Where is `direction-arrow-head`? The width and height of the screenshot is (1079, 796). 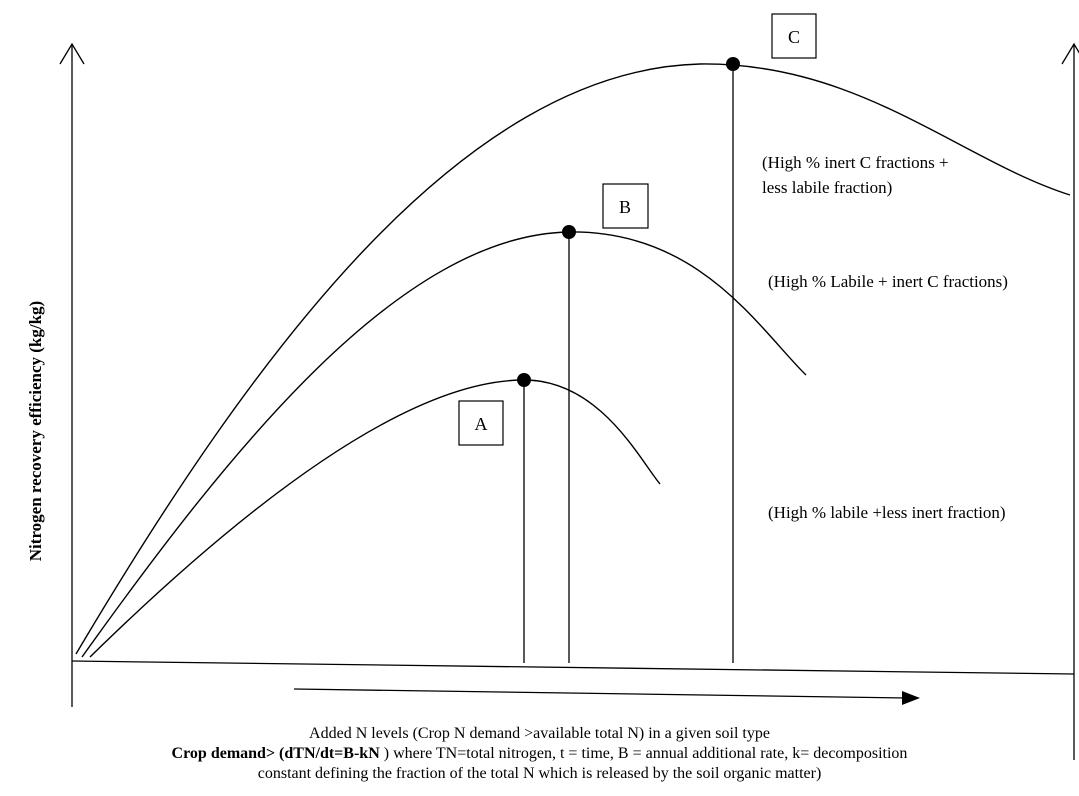
direction-arrow-head is located at coordinates (911, 698).